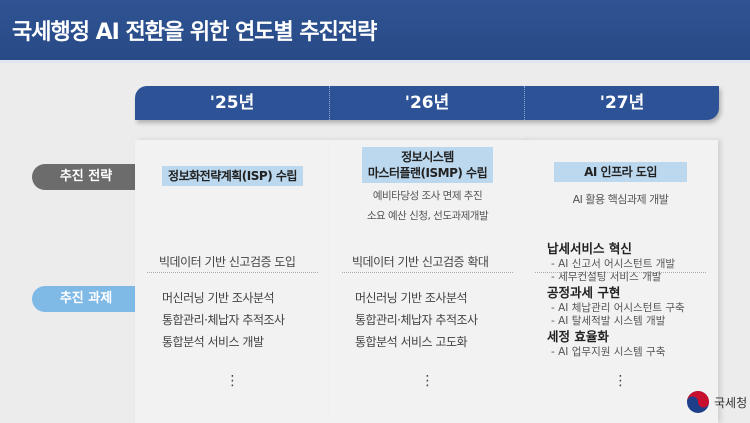 This screenshot has height=423, width=750. I want to click on strategy-highlight: 정보화전략계획(ISP) 수립, so click(232, 176).